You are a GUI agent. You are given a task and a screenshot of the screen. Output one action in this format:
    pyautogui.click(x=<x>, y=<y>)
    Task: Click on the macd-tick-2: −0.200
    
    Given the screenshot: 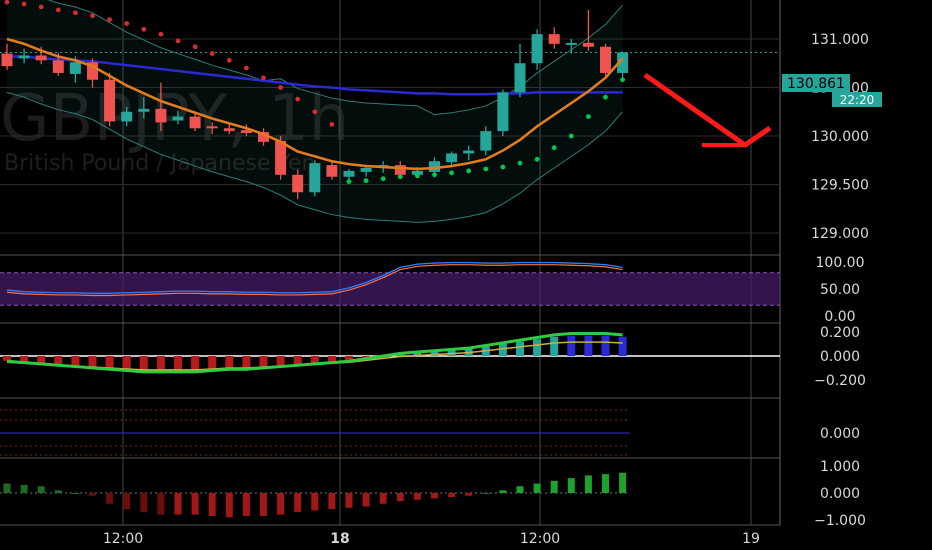 What is the action you would take?
    pyautogui.click(x=840, y=381)
    